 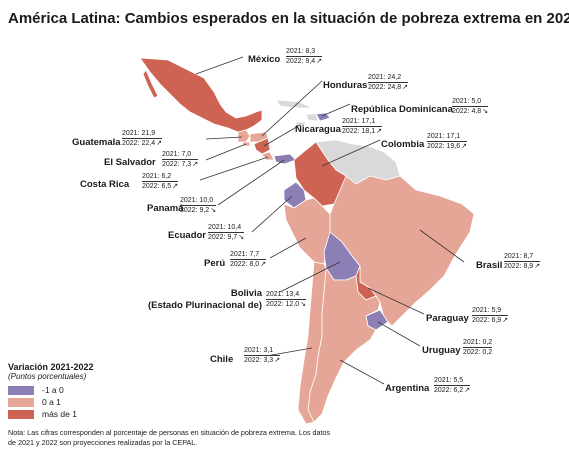 I want to click on country-name: Nicaragua, so click(x=318, y=129).